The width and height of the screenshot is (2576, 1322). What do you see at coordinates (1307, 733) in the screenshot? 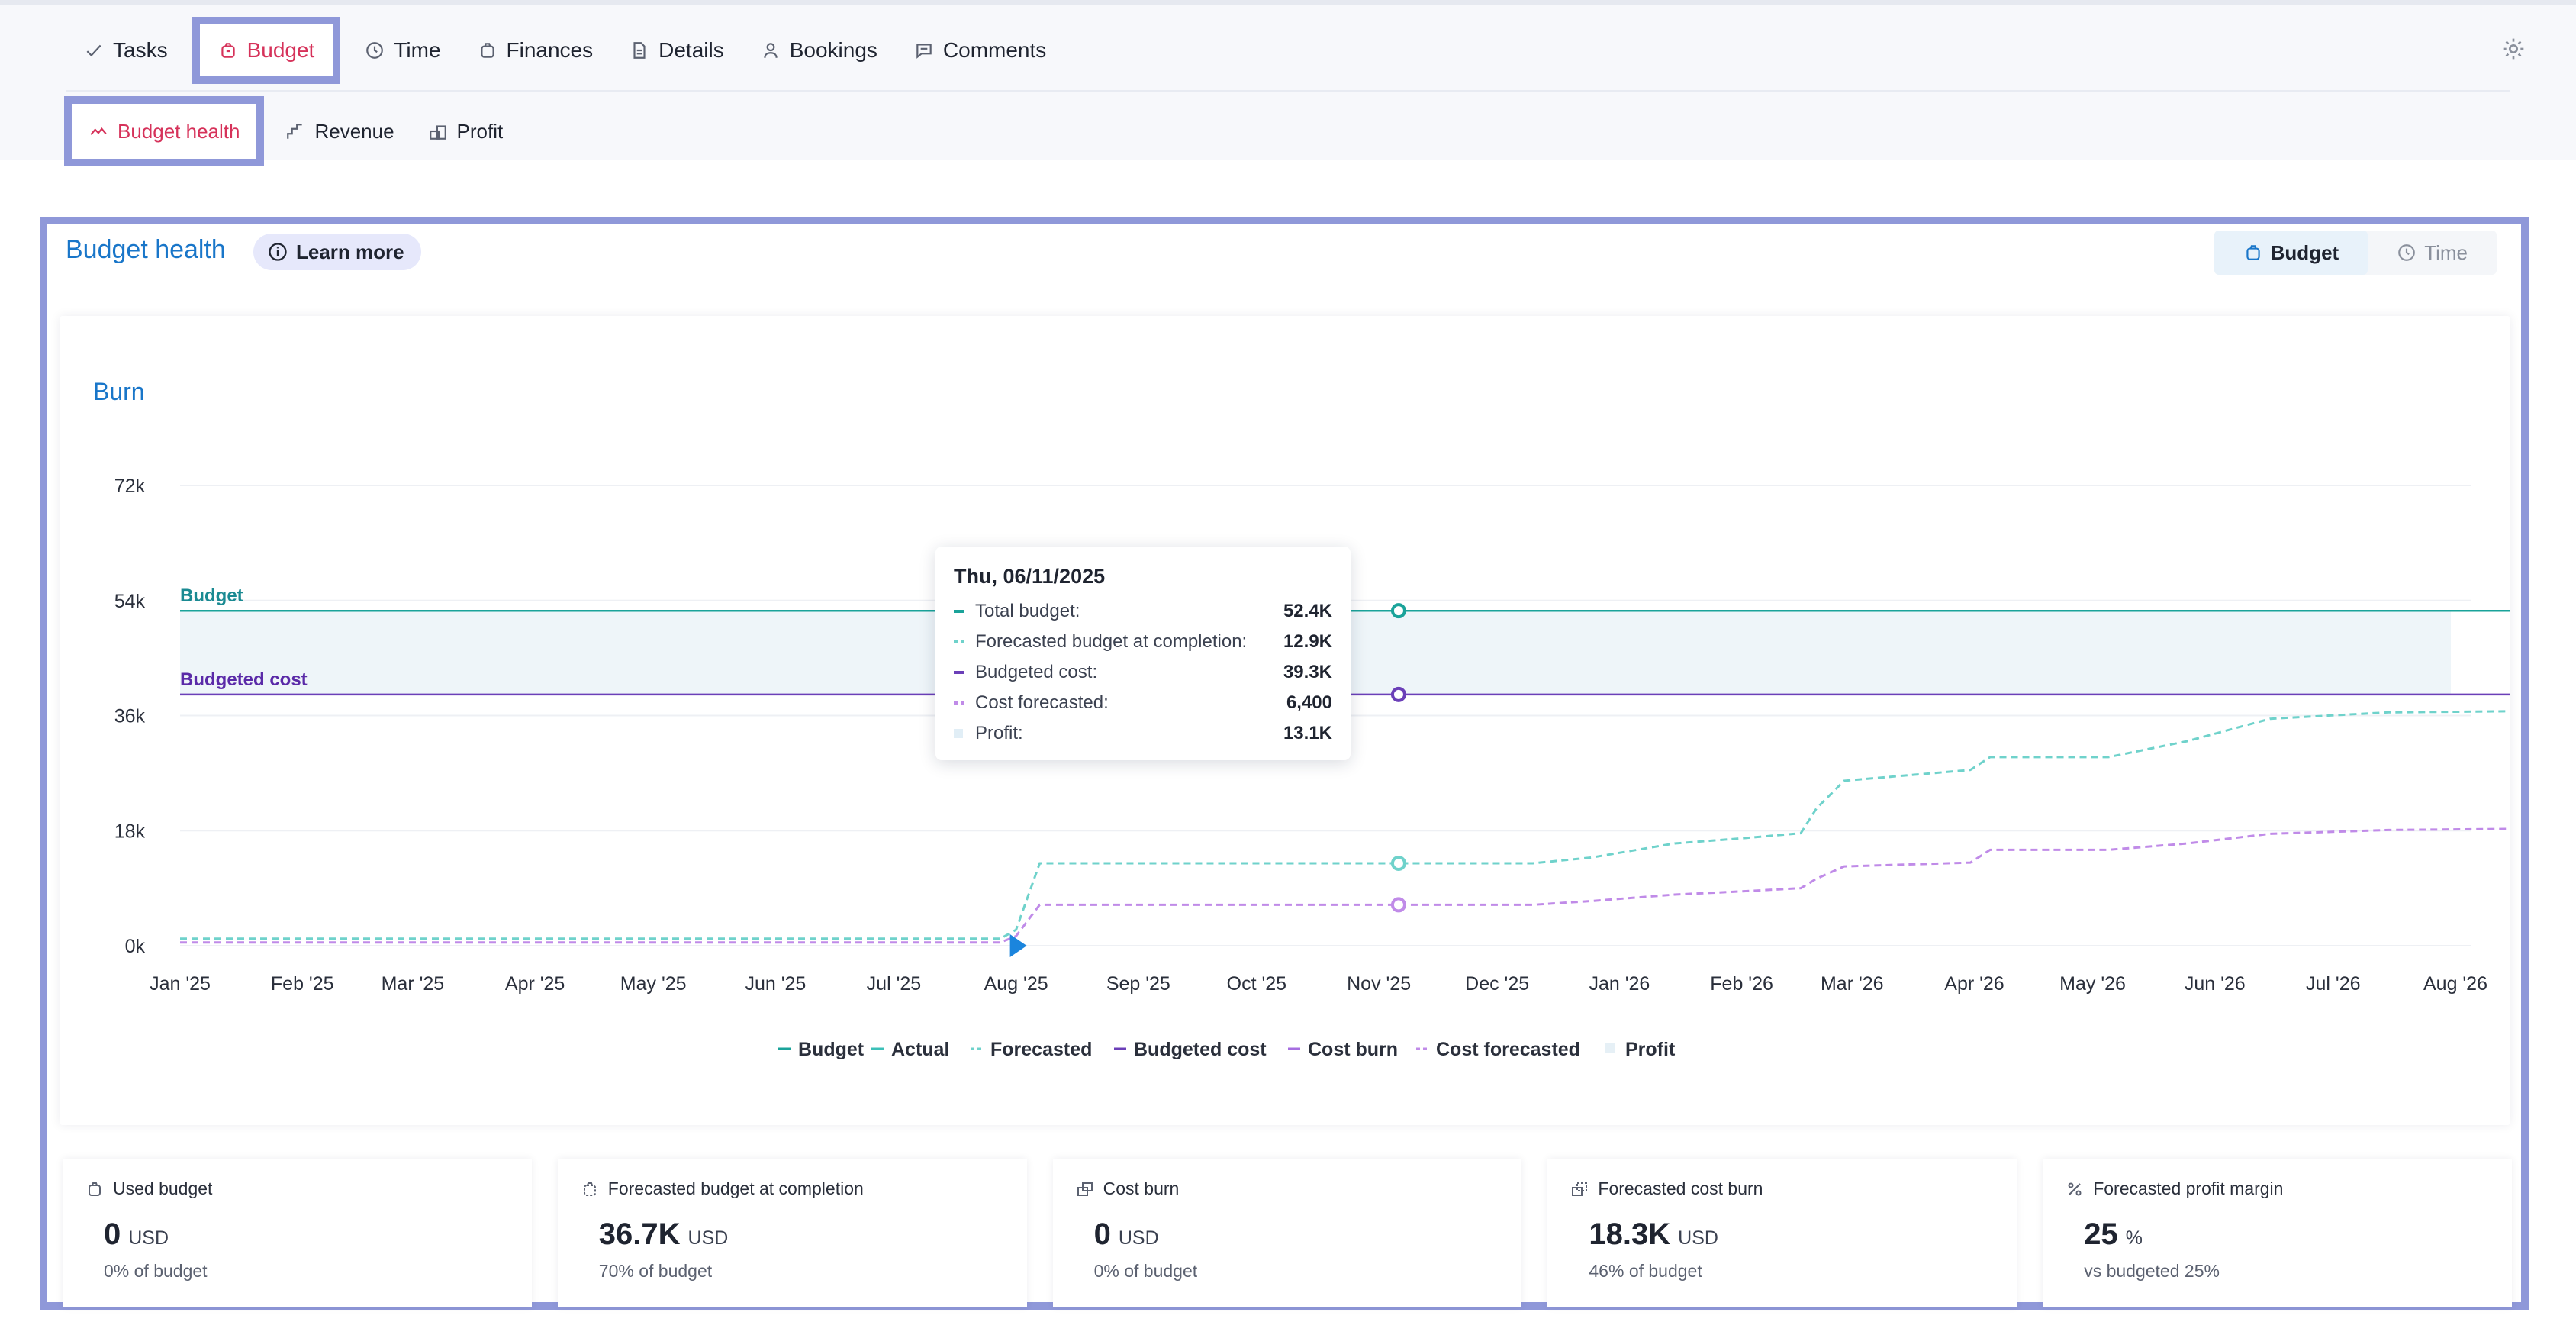
I see `tooltip-value: 13.1K` at bounding box center [1307, 733].